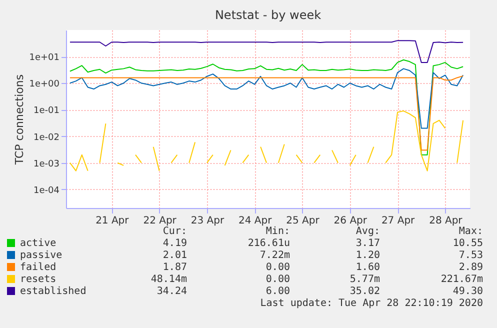 This screenshot has width=497, height=328. I want to click on text: 2.01 7.22m 1.20 7.53, so click(322, 255).